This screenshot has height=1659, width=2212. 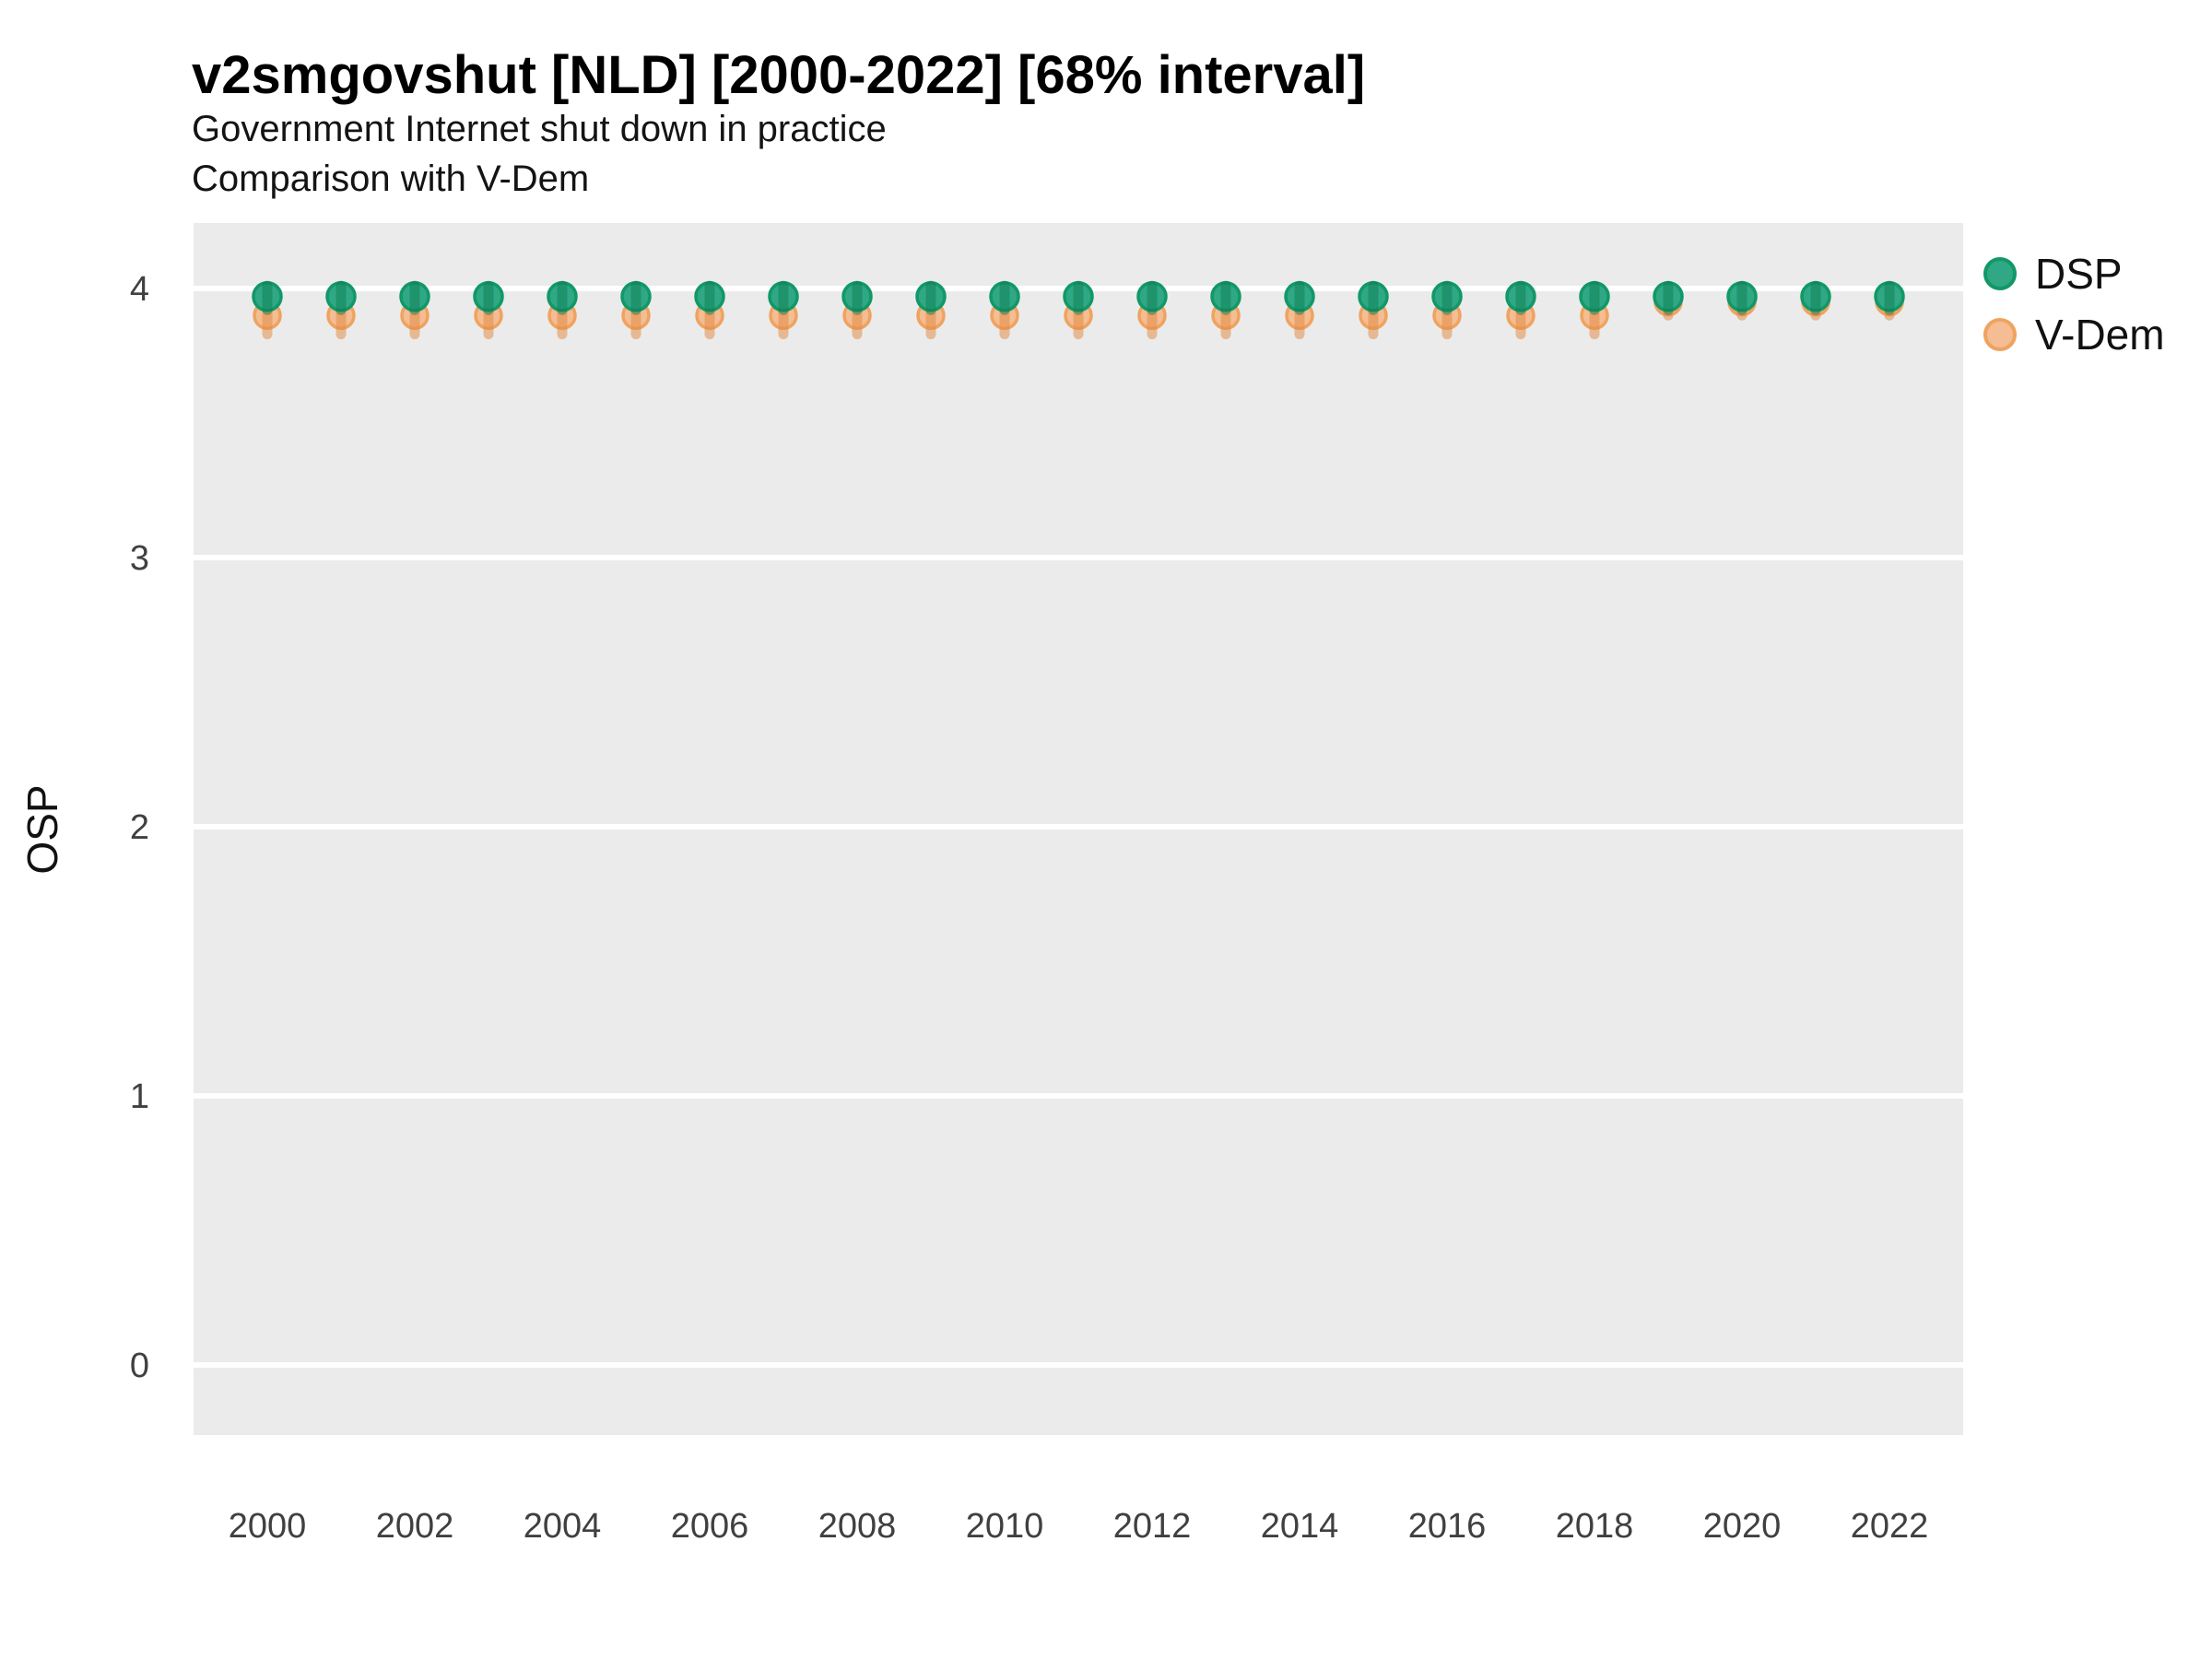 I want to click on x-tick-2022: 2022, so click(x=1890, y=1526).